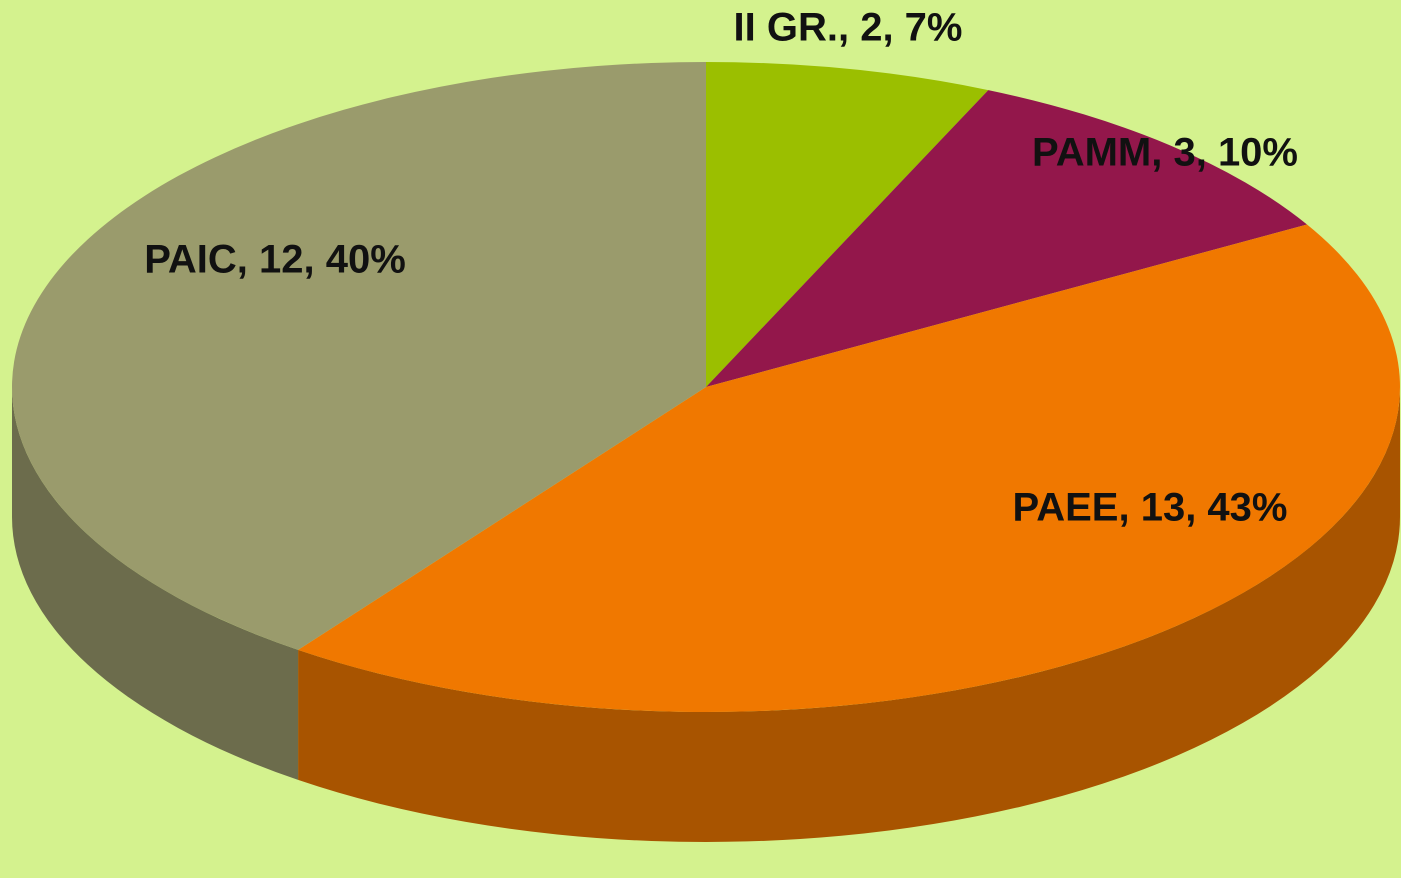 The width and height of the screenshot is (1401, 878). I want to click on data-label: II GR., 2, 7%, so click(848, 28).